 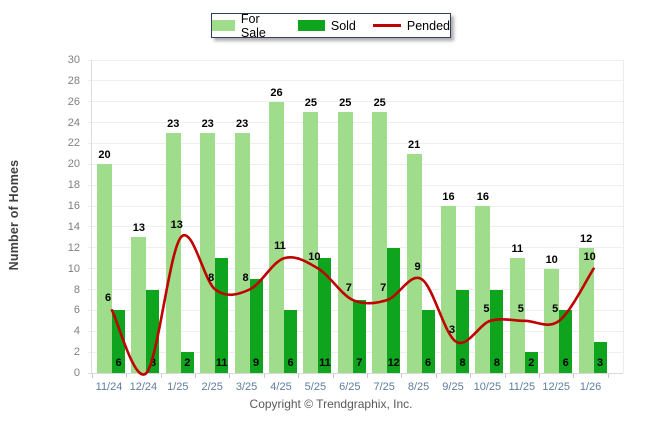 What do you see at coordinates (73, 268) in the screenshot?
I see `y-tick-label: 10` at bounding box center [73, 268].